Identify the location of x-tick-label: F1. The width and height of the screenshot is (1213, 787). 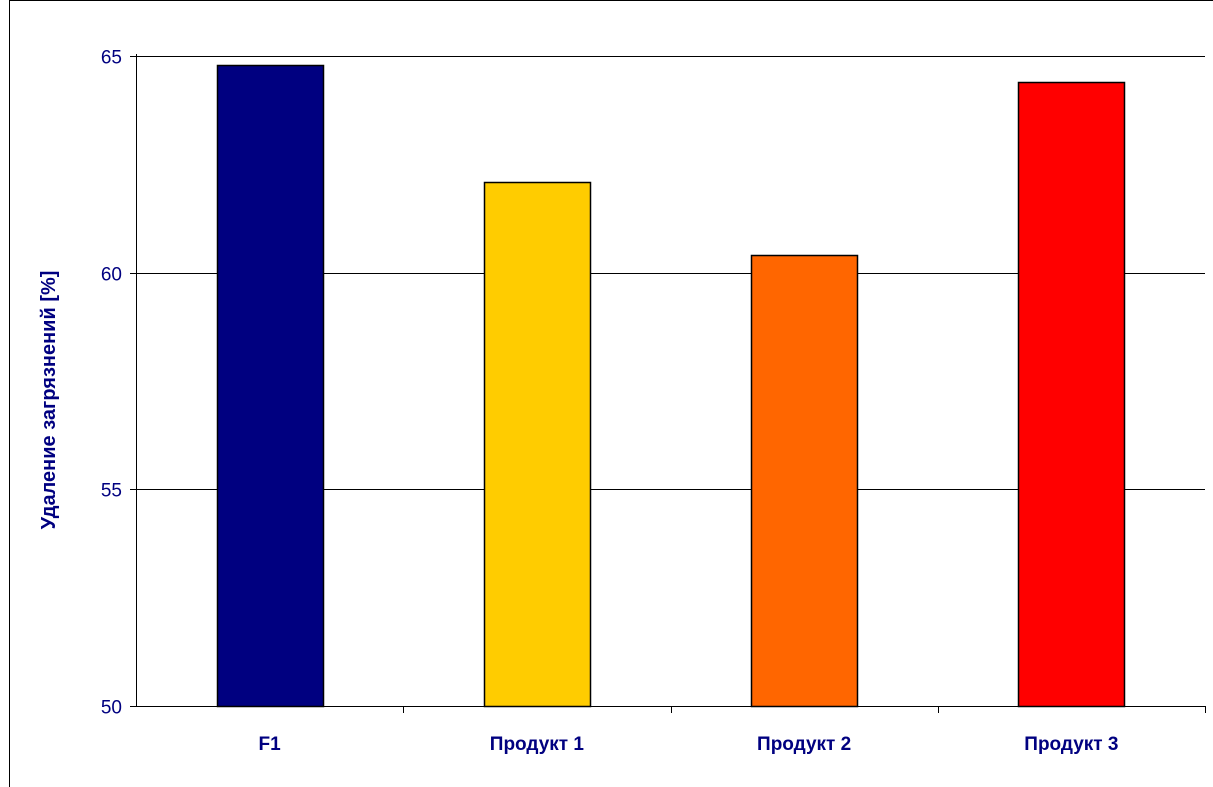
(270, 744).